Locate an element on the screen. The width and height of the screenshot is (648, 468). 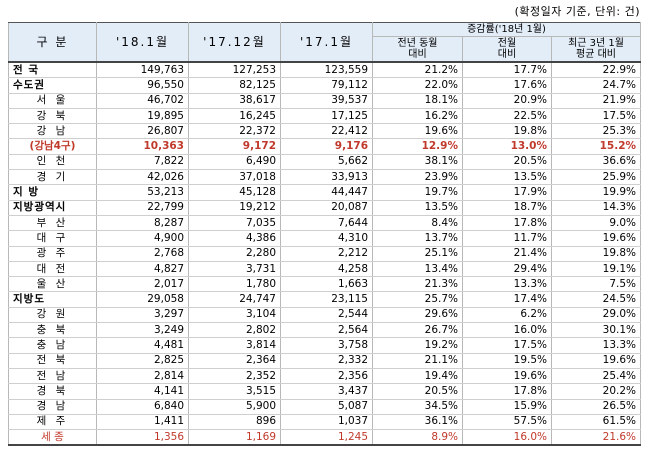
mom-rate-cell: 17.6% is located at coordinates (507, 85).